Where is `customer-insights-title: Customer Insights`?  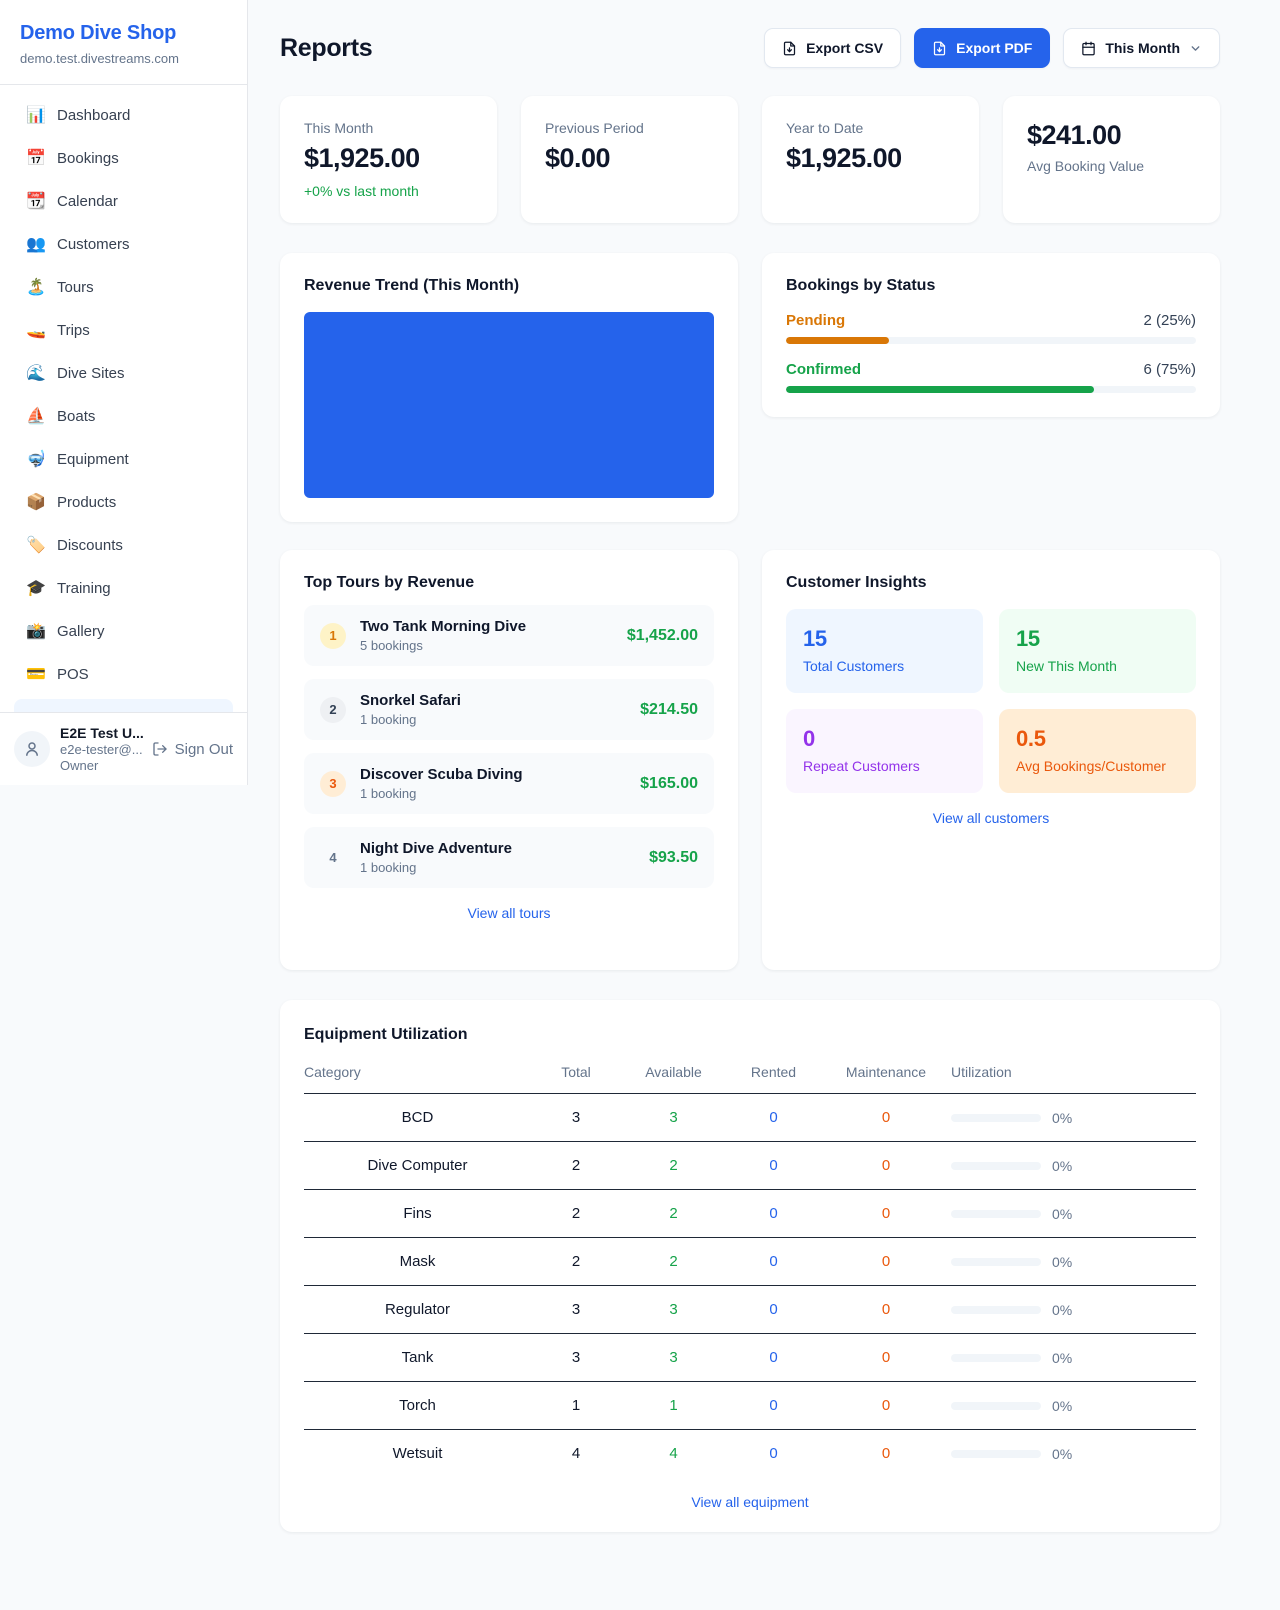 customer-insights-title: Customer Insights is located at coordinates (856, 582).